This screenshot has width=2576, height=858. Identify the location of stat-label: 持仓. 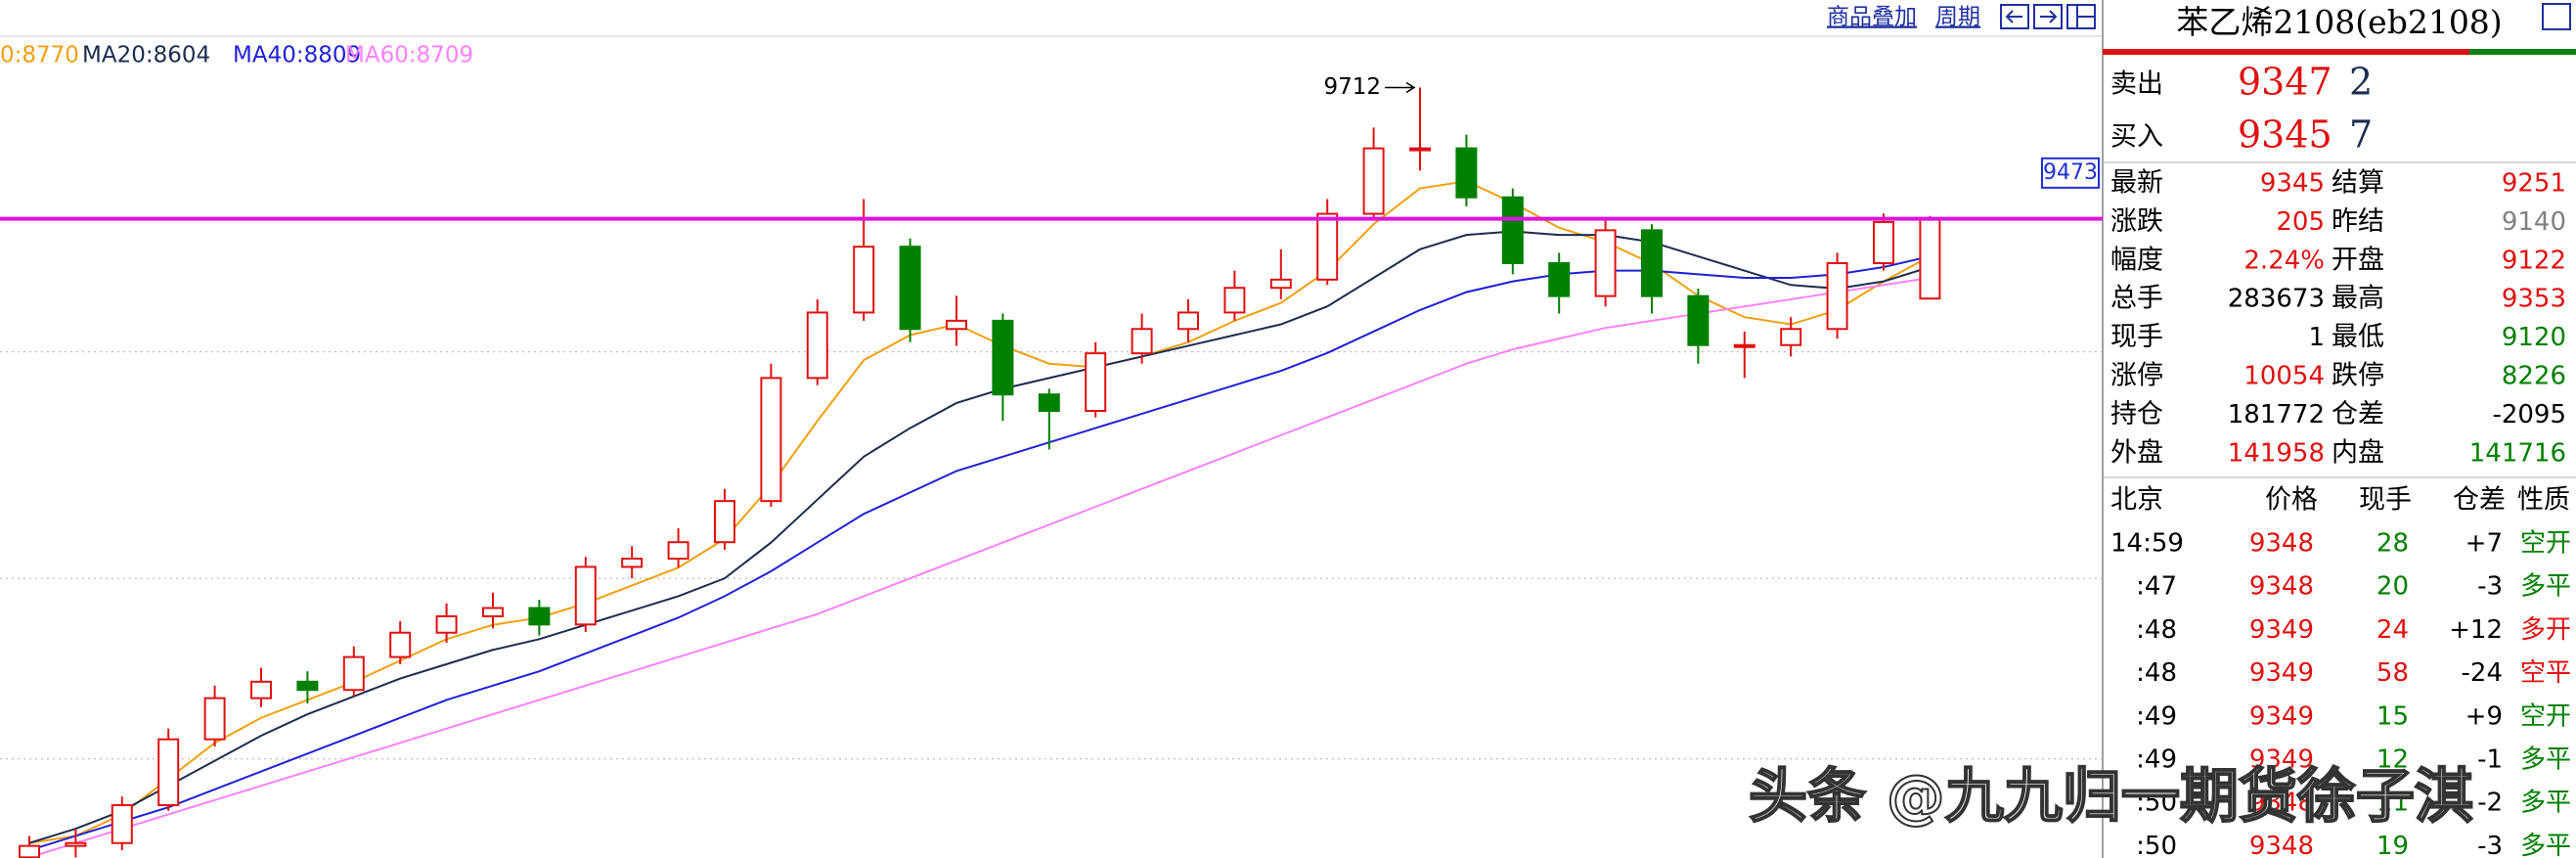
(2136, 414).